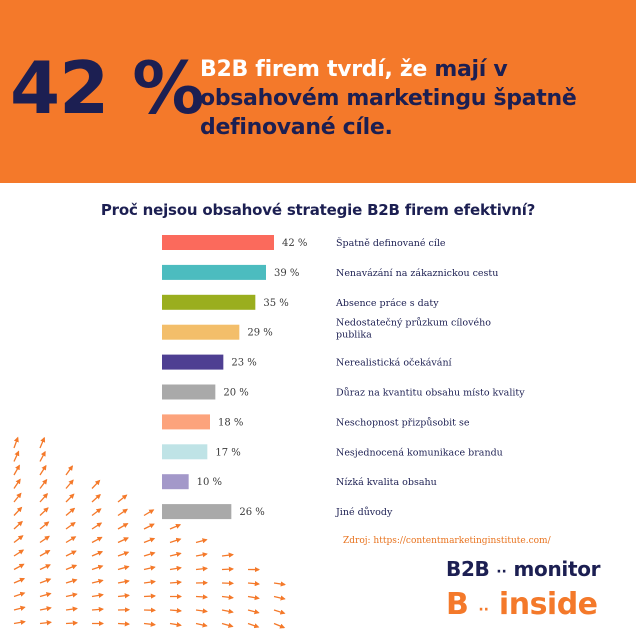  Describe the element at coordinates (430, 393) in the screenshot. I see `category-label: Důraz na kvantitu obsahu místo kvality` at that location.